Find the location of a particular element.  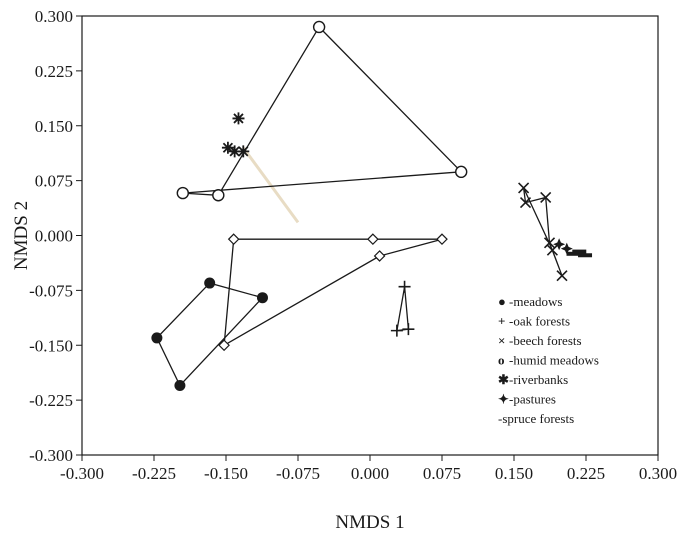

y-tick-label: 0.150 is located at coordinates (54, 126).